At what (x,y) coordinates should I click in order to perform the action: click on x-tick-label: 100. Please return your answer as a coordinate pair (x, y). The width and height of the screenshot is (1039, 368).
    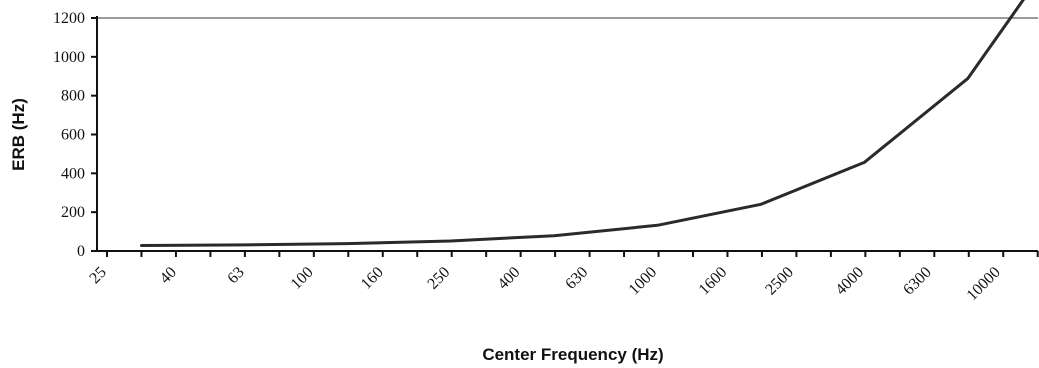
    Looking at the image, I should click on (302, 278).